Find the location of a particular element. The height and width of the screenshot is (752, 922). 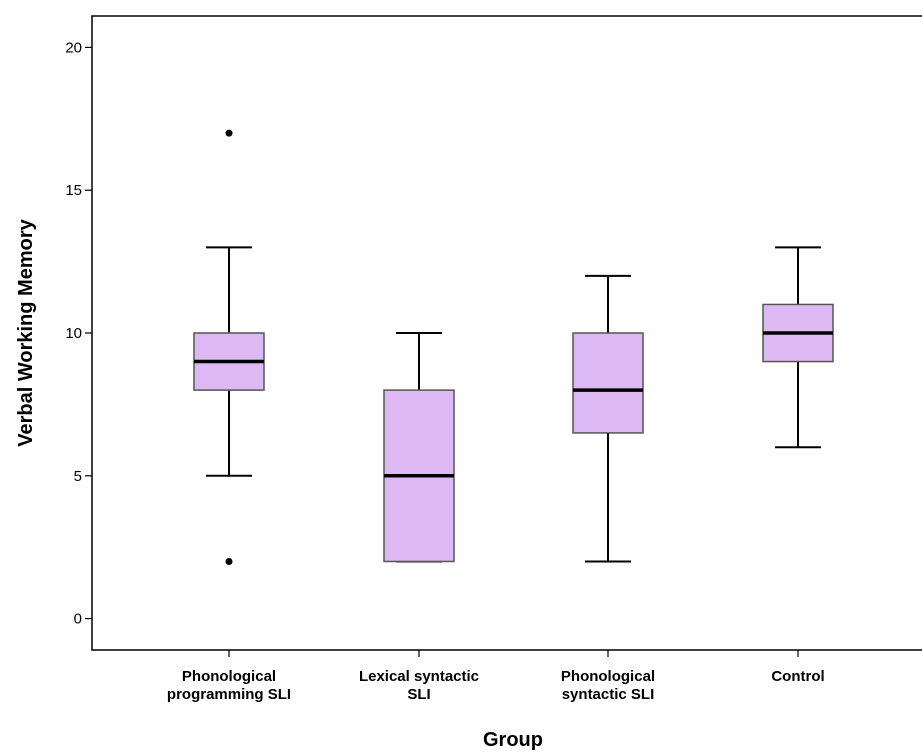

y-tick-label: 15 is located at coordinates (73, 190).